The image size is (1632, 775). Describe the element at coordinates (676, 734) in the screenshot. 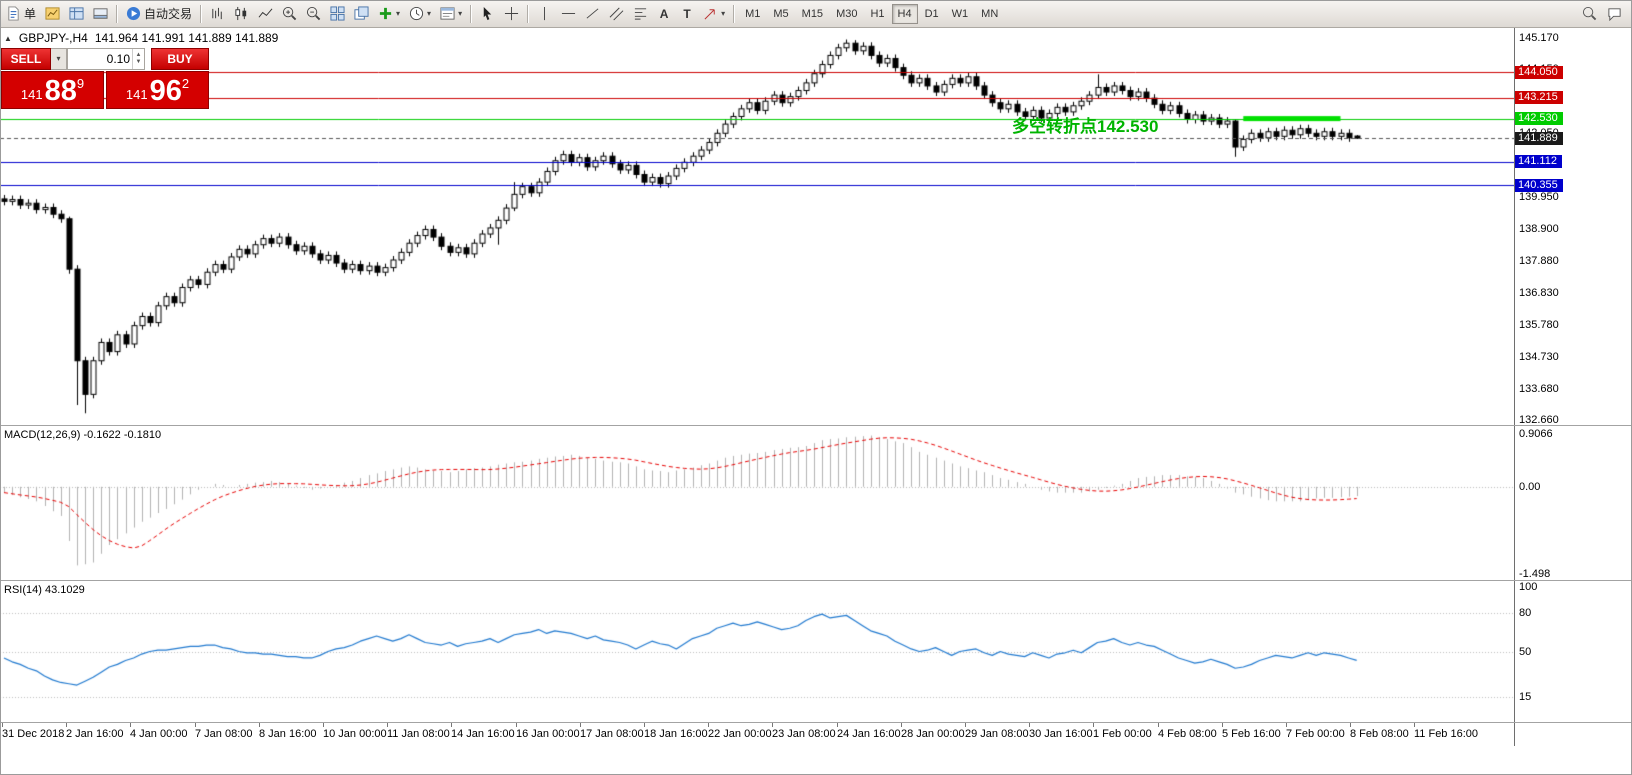

I see `time-axis-label: 18 Jan 16:00` at that location.